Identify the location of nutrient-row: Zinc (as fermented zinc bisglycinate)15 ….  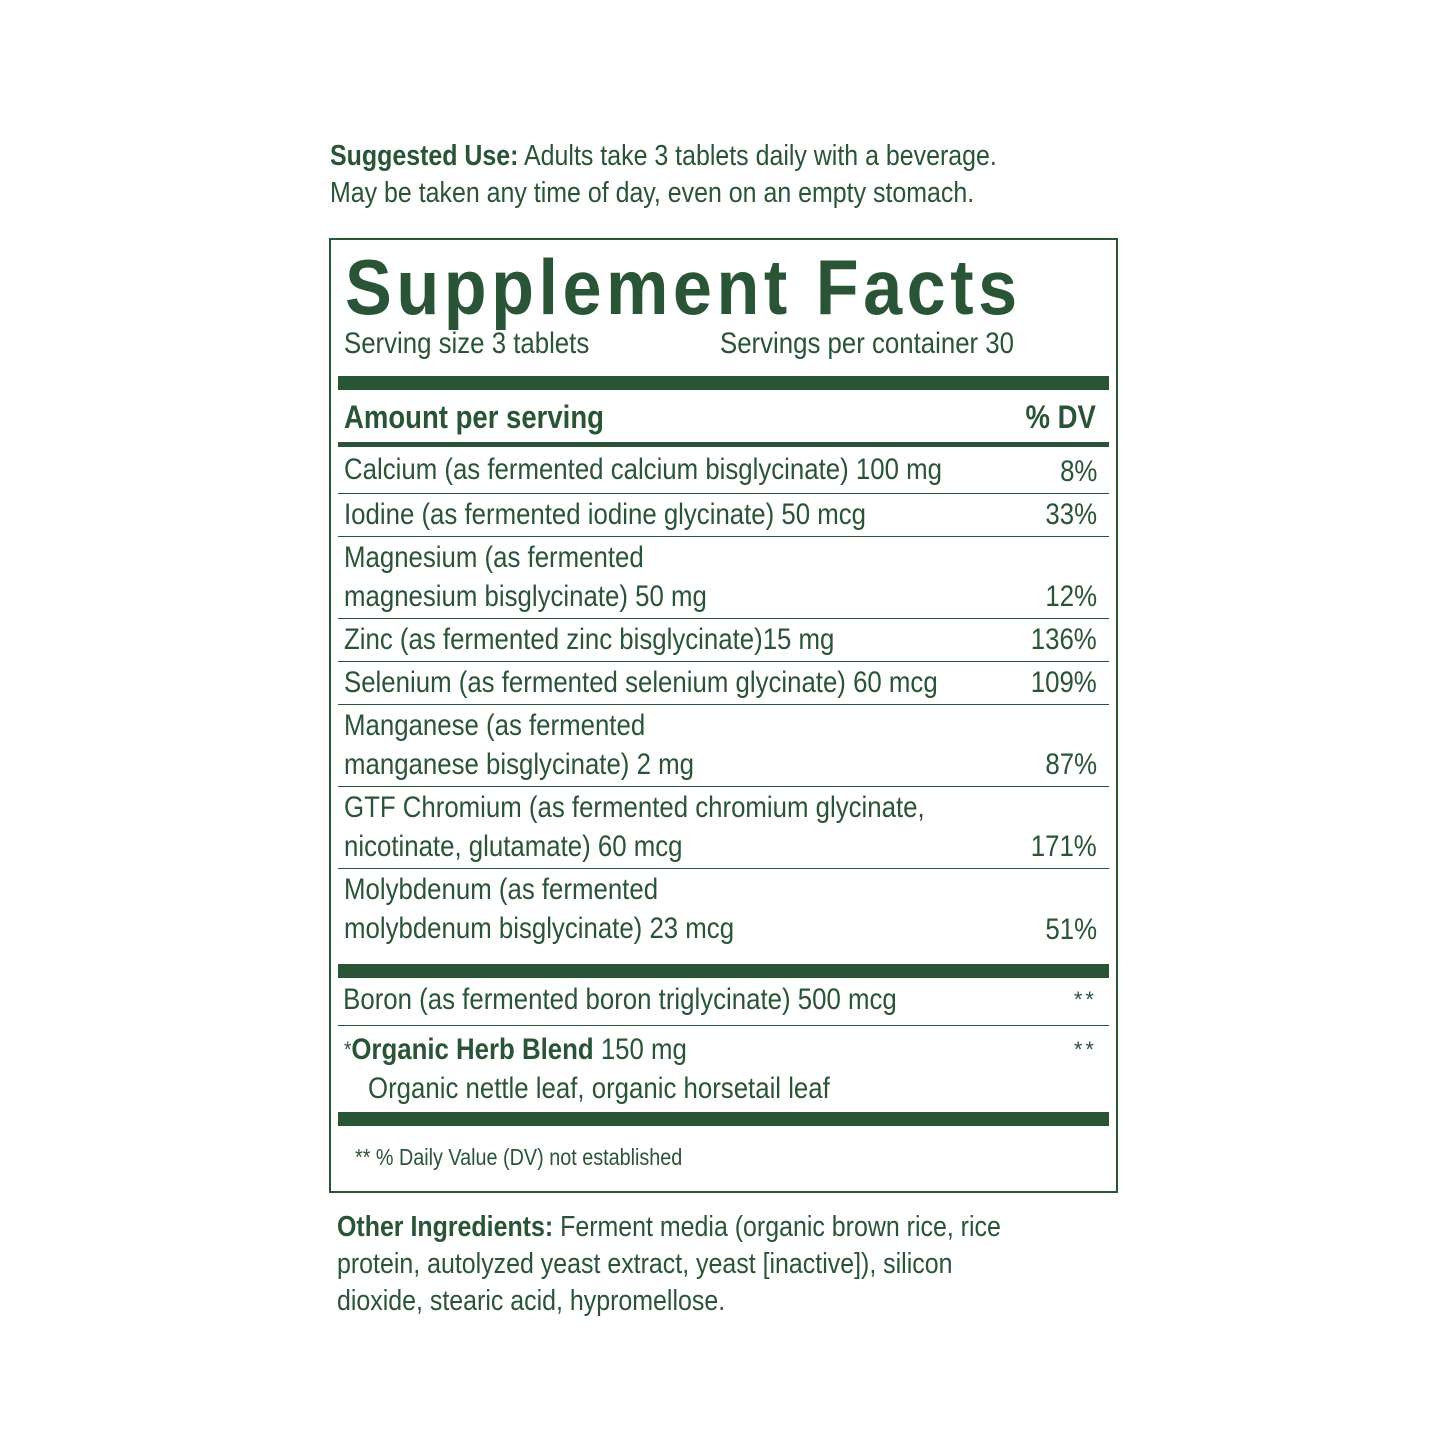
(723, 640).